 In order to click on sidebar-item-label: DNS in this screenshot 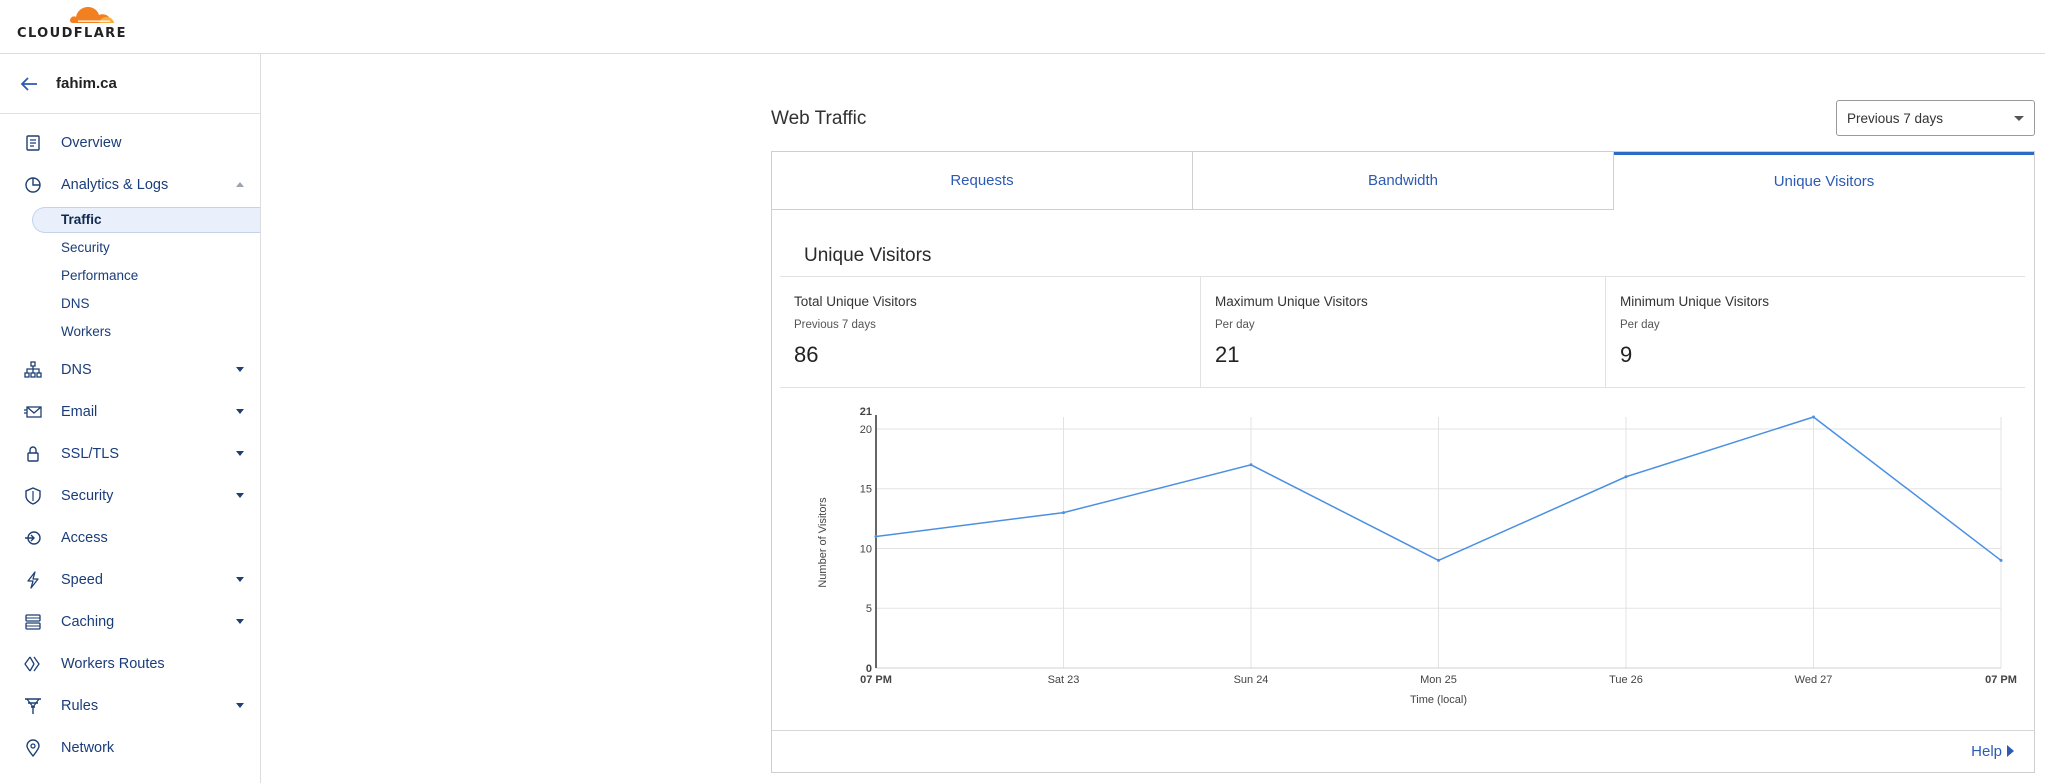, I will do `click(76, 370)`.